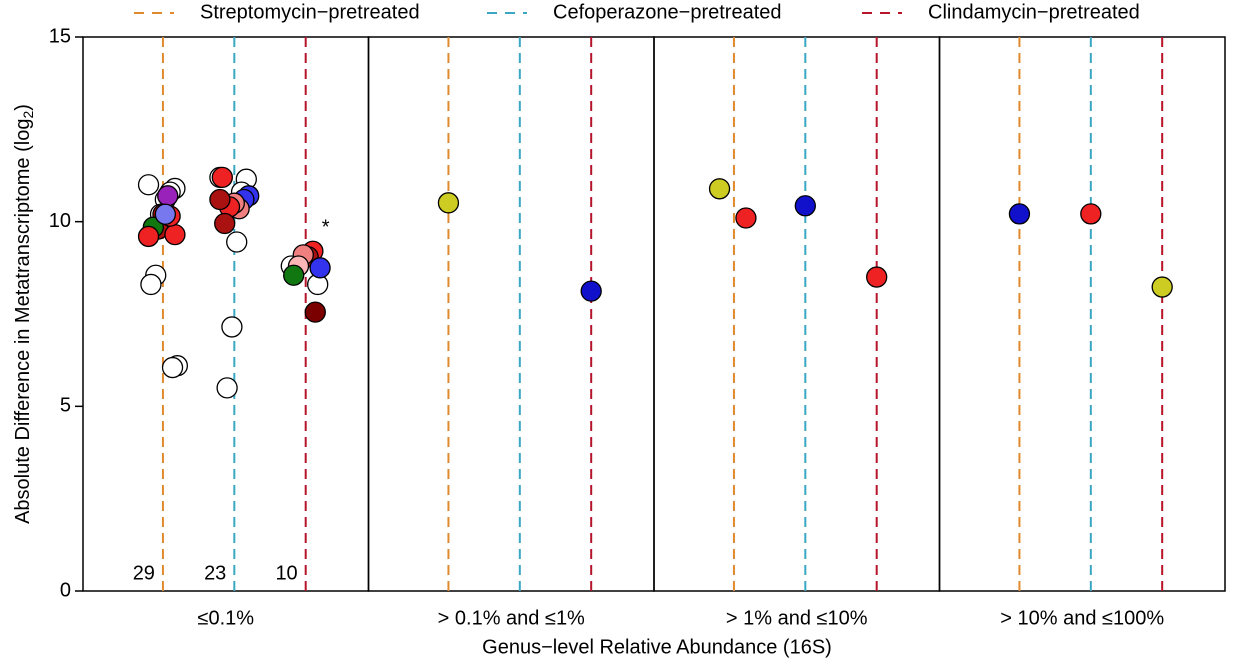  What do you see at coordinates (28, 115) in the screenshot?
I see `y-axis-label-sub: 2` at bounding box center [28, 115].